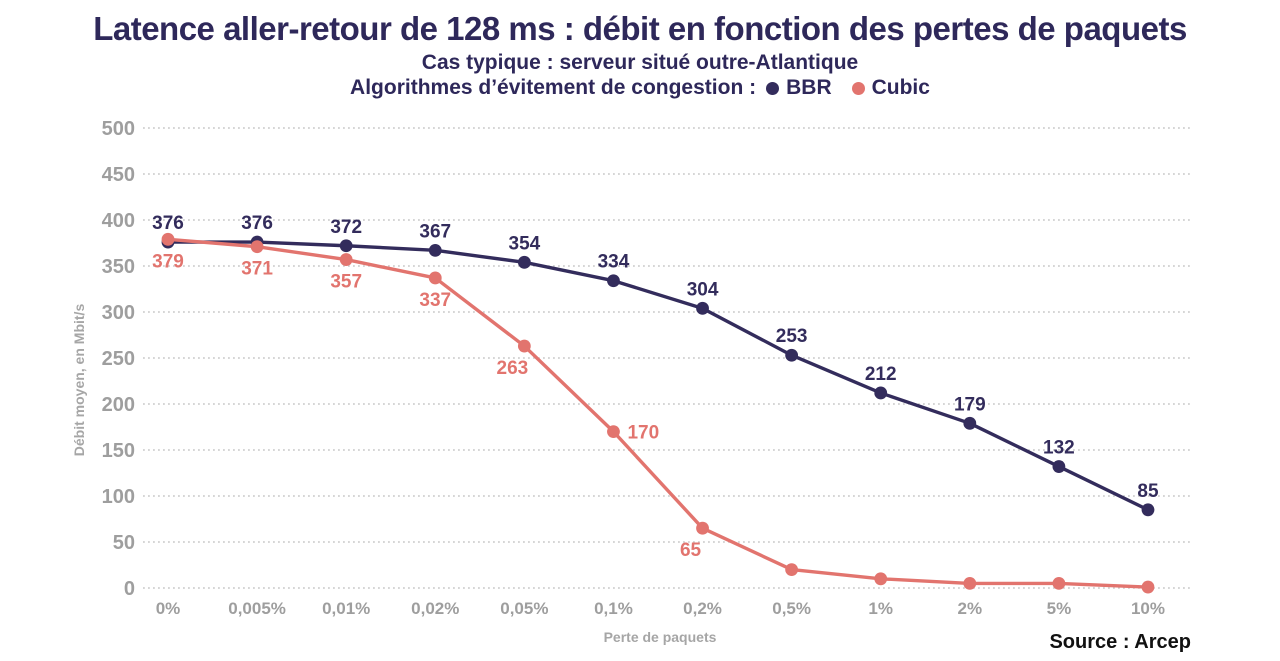  Describe the element at coordinates (773, 88) in the screenshot. I see `bbr-dot-icon` at that location.